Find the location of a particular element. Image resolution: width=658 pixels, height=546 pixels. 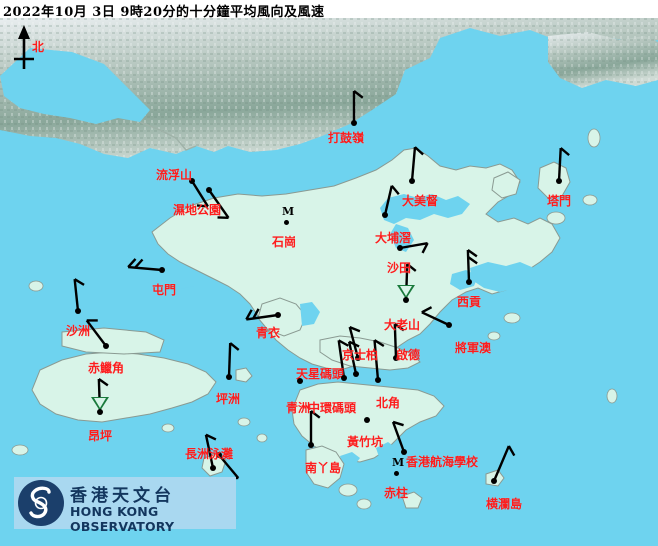

station-label: 大美督 is located at coordinates (420, 201).